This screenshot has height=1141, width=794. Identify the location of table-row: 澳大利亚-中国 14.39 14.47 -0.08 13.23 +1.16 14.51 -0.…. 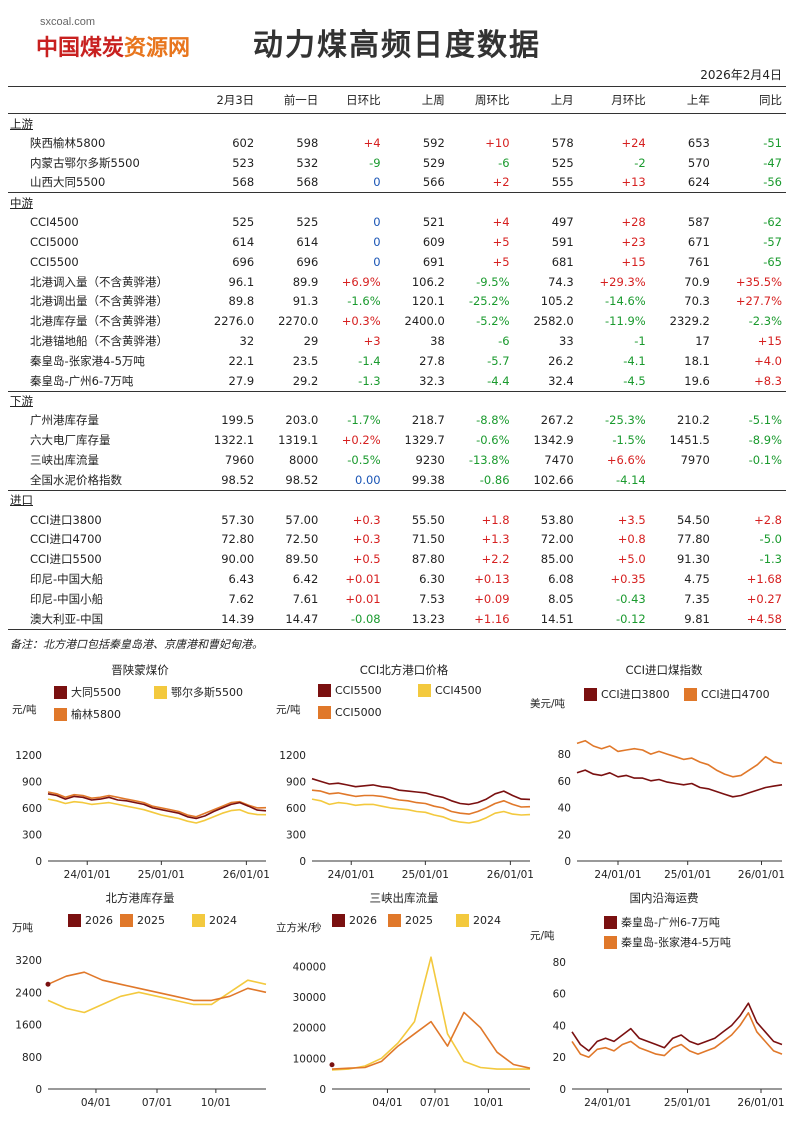
(397, 619).